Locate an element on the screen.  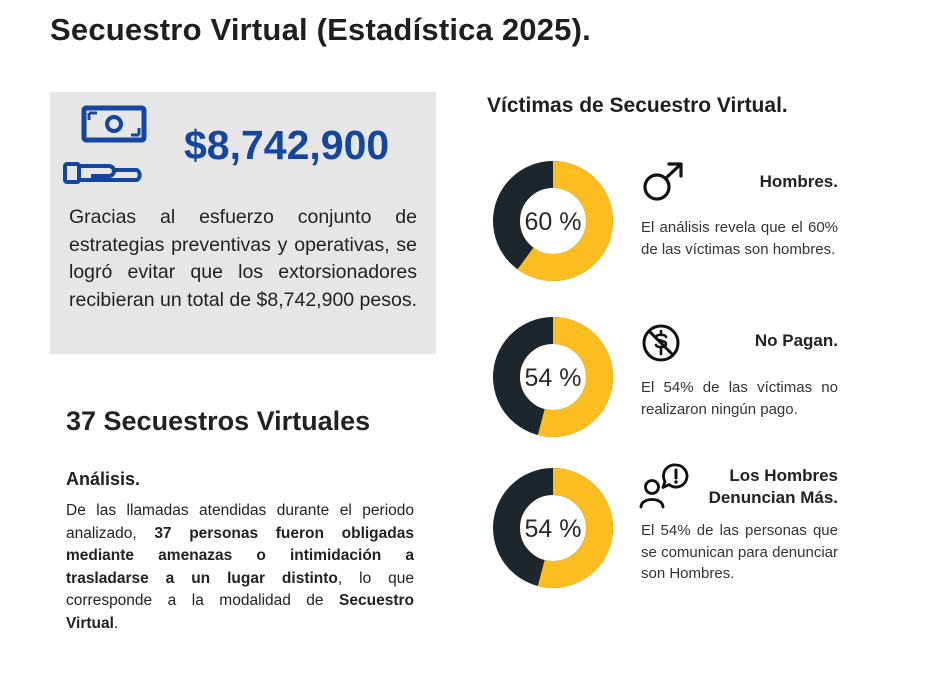
analysis-text-part-bold: Secuestro Virtual is located at coordinates (240, 612).